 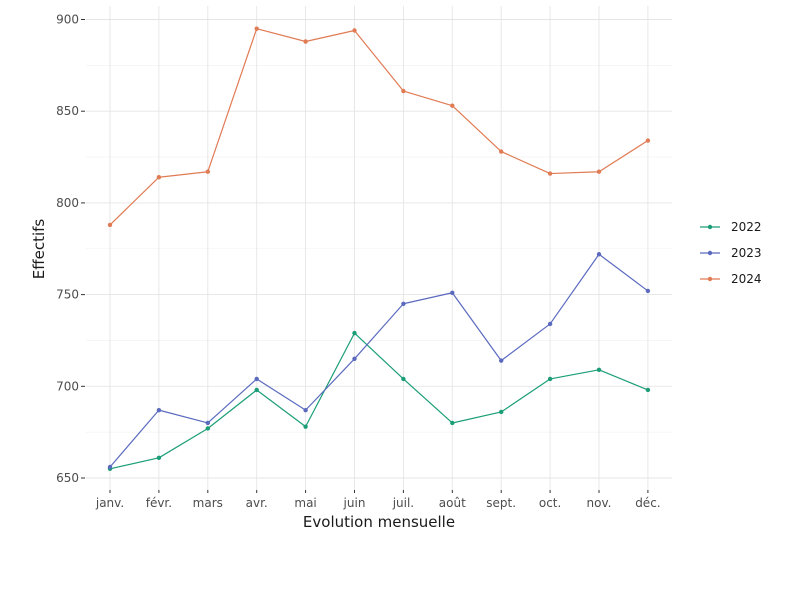 I want to click on x-tick-label: juin, so click(x=354, y=503).